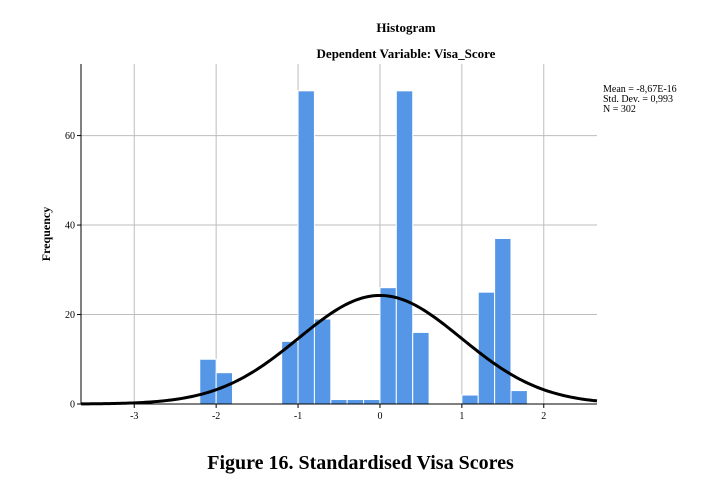 This screenshot has width=721, height=500. What do you see at coordinates (70, 315) in the screenshot?
I see `y-tick-label: 20` at bounding box center [70, 315].